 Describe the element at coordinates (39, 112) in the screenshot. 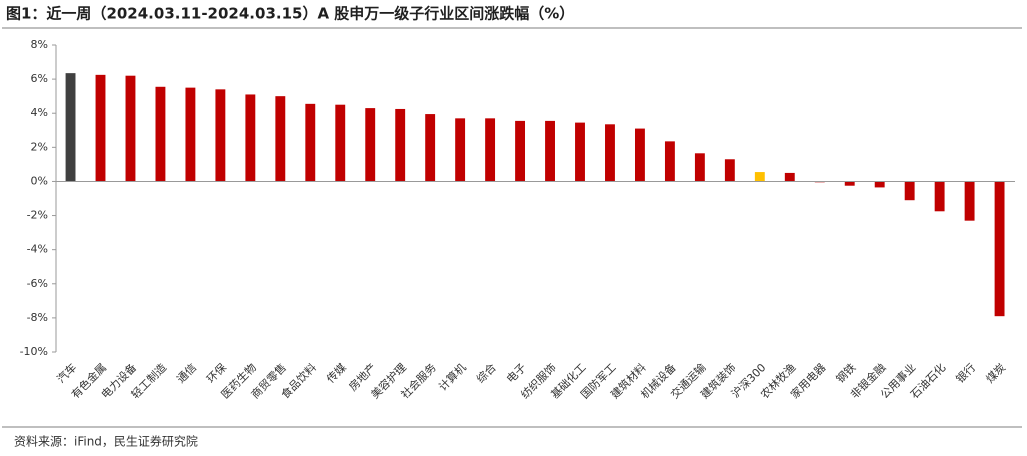

I see `y-tick-label: 4%` at that location.